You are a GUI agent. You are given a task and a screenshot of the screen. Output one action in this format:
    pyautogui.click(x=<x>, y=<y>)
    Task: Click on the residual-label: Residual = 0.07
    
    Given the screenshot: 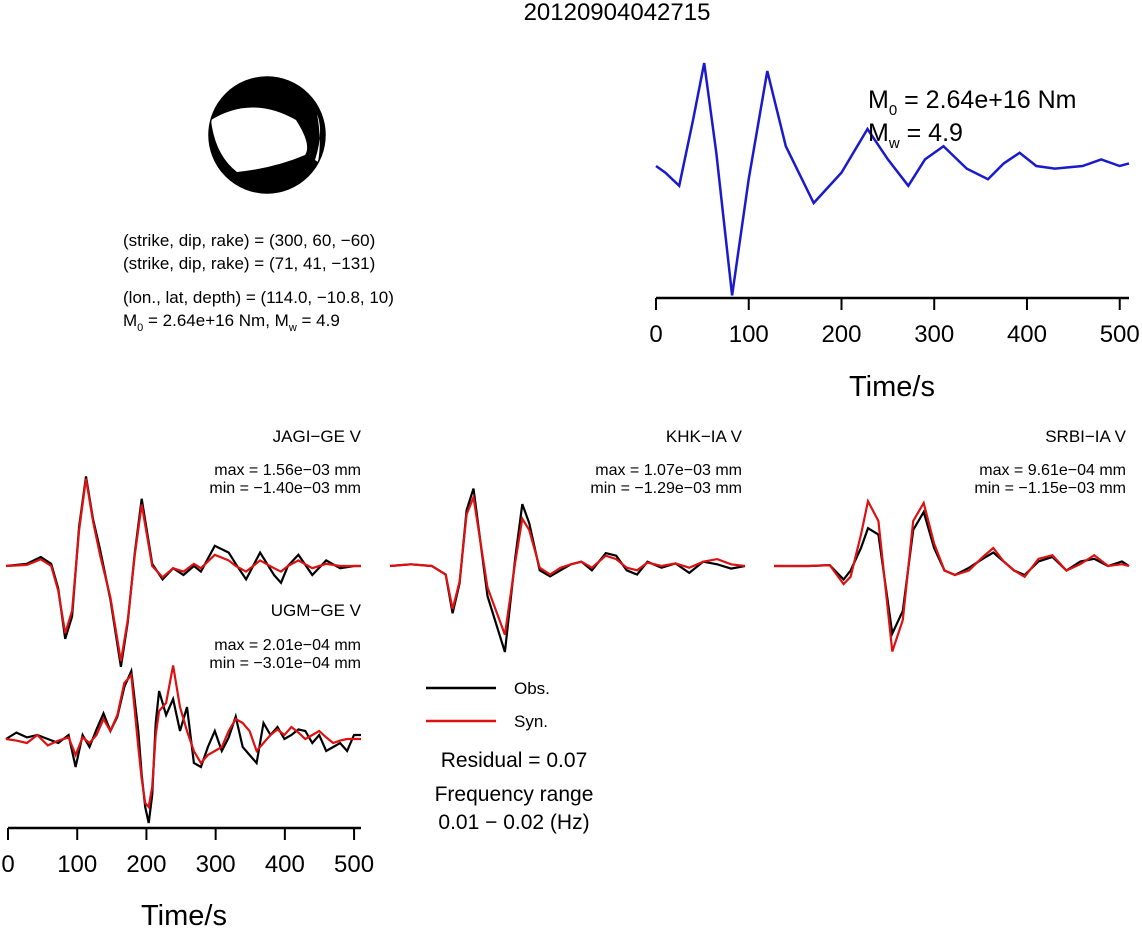 What is the action you would take?
    pyautogui.click(x=514, y=760)
    